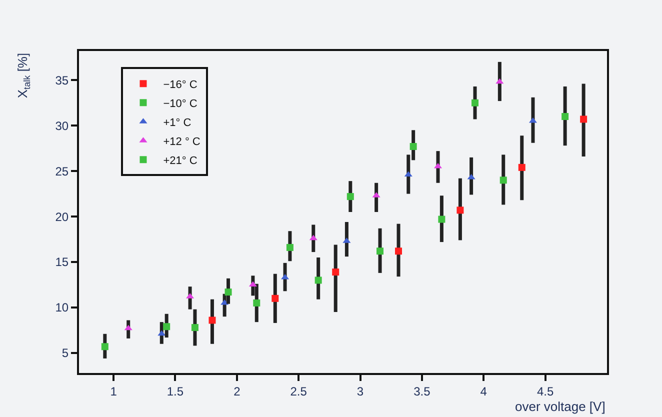 The height and width of the screenshot is (417, 662). Describe the element at coordinates (484, 391) in the screenshot. I see `x-tick-label: 4` at that location.